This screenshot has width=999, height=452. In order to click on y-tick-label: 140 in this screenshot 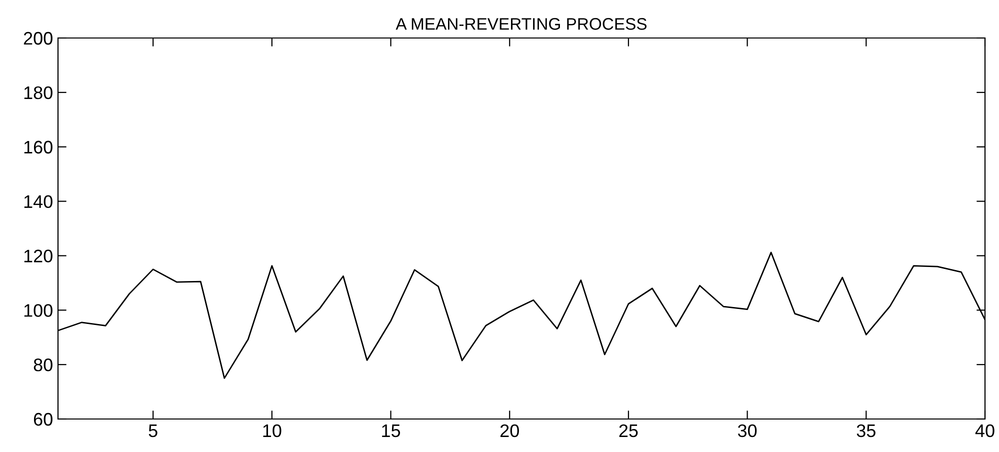, I will do `click(38, 201)`.